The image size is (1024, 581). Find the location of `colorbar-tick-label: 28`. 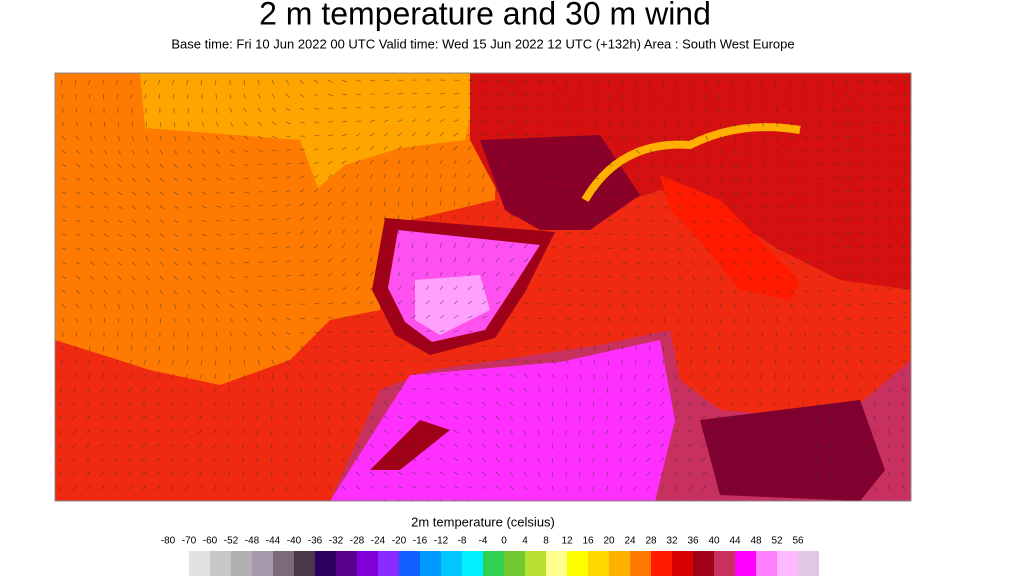

colorbar-tick-label: 28 is located at coordinates (651, 541).